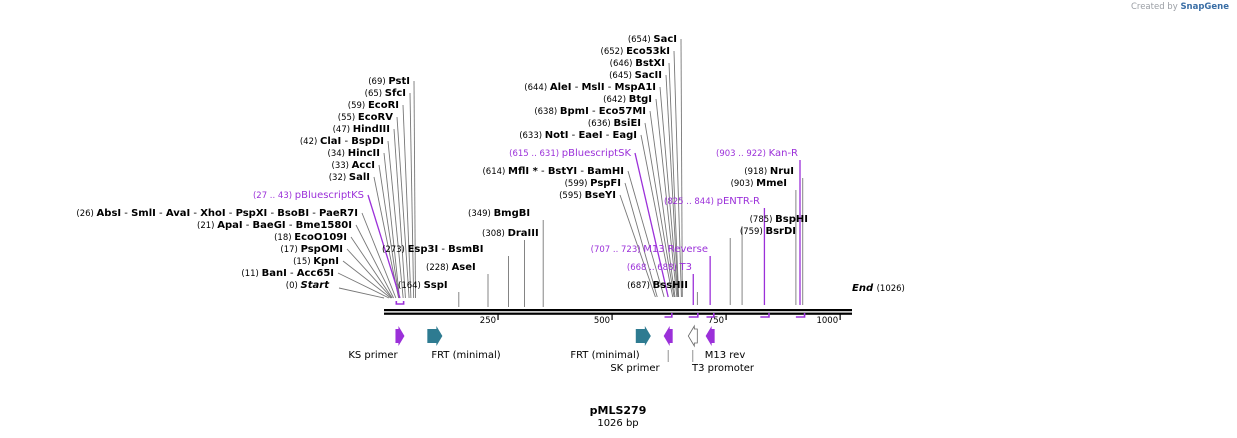 The image size is (1237, 438). What do you see at coordinates (293, 286) in the screenshot?
I see `site-position: (0)` at bounding box center [293, 286].